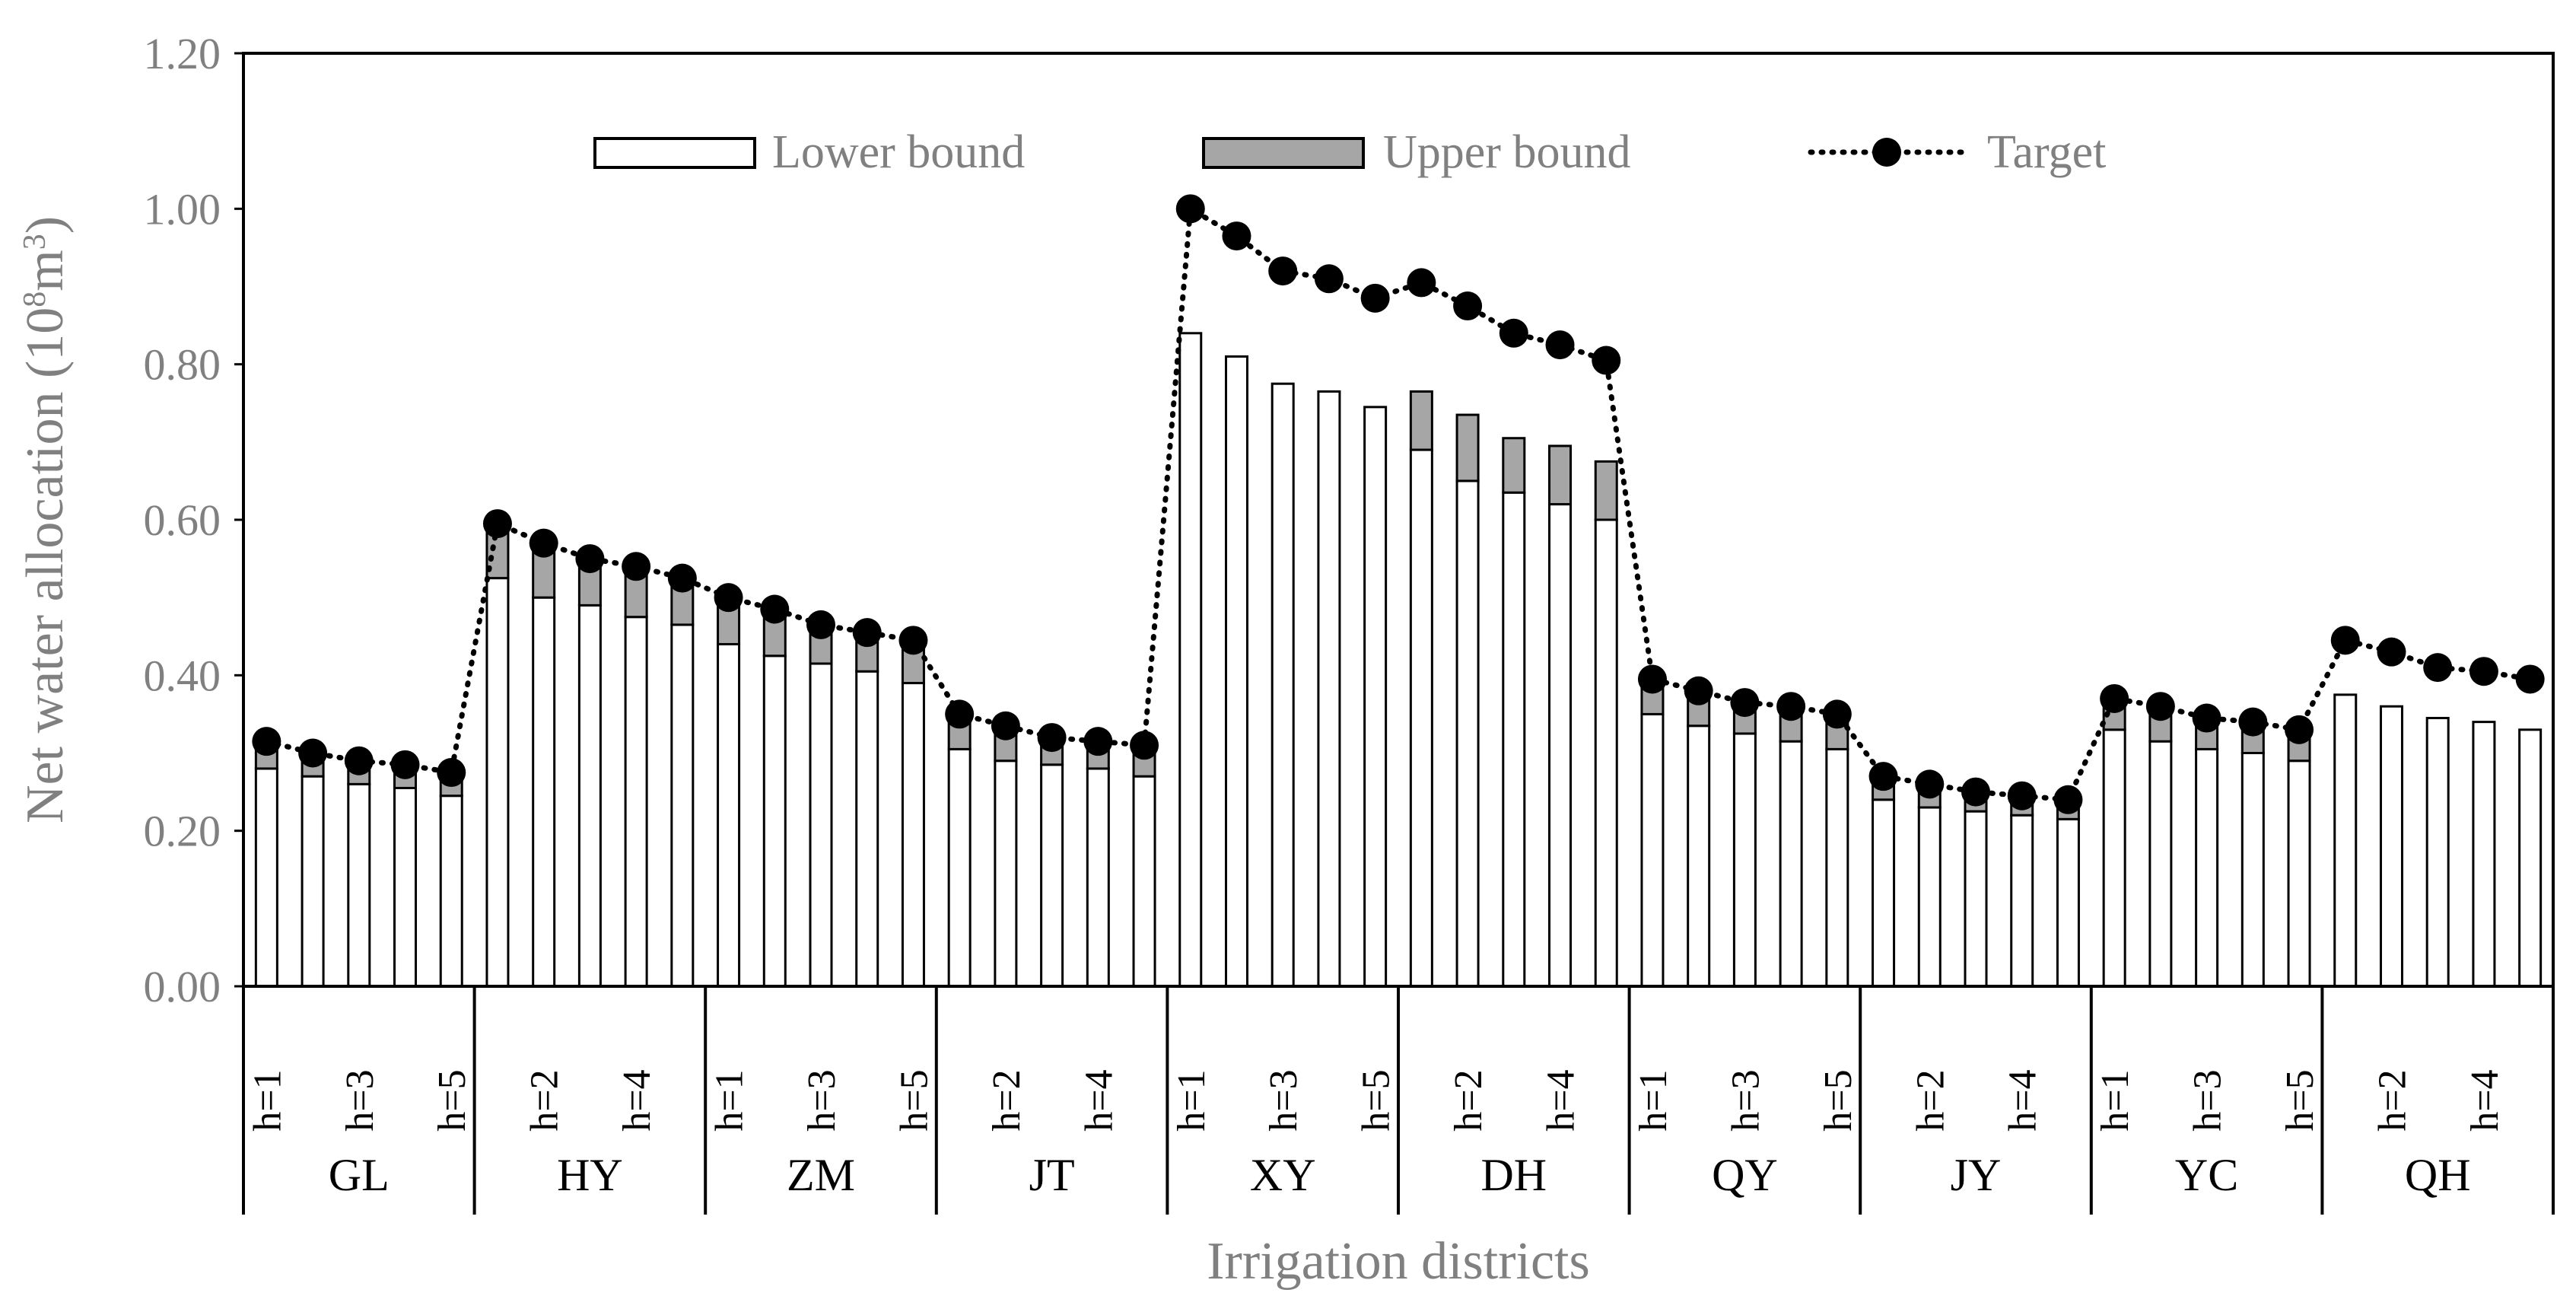  I want to click on y-axis-title-superscript: 8, so click(35, 299).